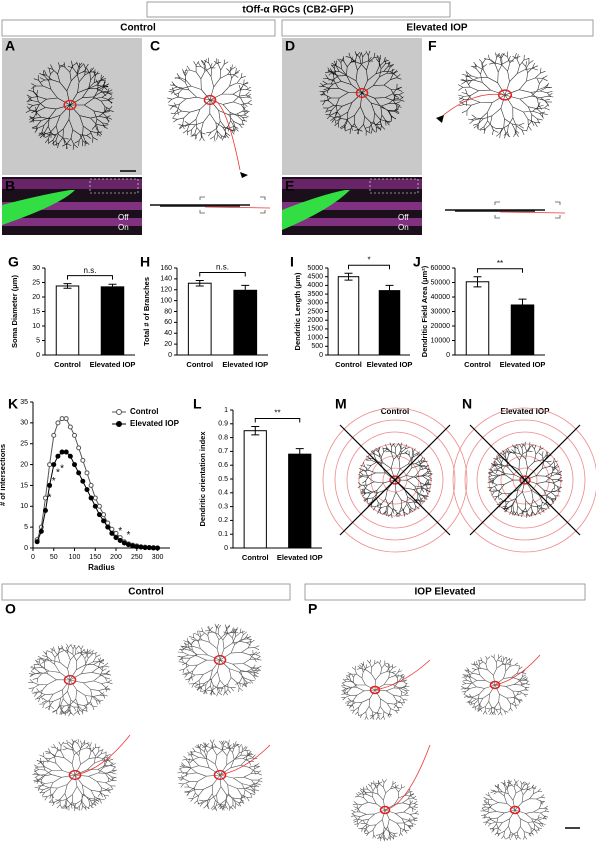  Describe the element at coordinates (432, 46) in the screenshot. I see `panel-label: F` at that location.